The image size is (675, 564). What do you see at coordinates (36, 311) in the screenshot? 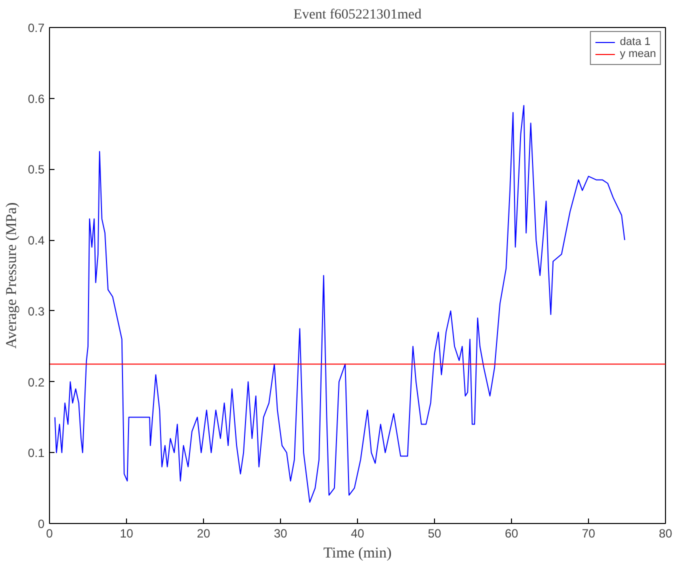
I see `y-tick-label: 0.3` at bounding box center [36, 311].